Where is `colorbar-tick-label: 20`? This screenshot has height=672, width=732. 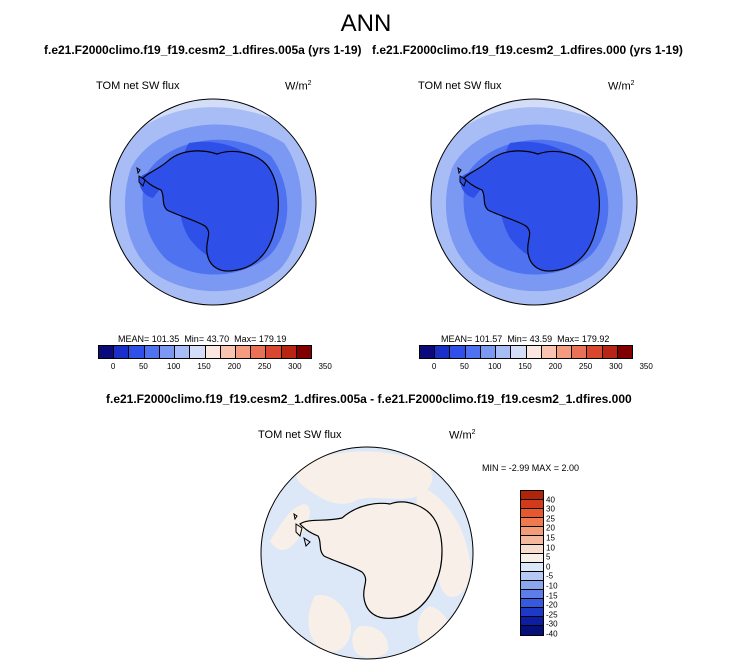 colorbar-tick-label: 20 is located at coordinates (550, 528).